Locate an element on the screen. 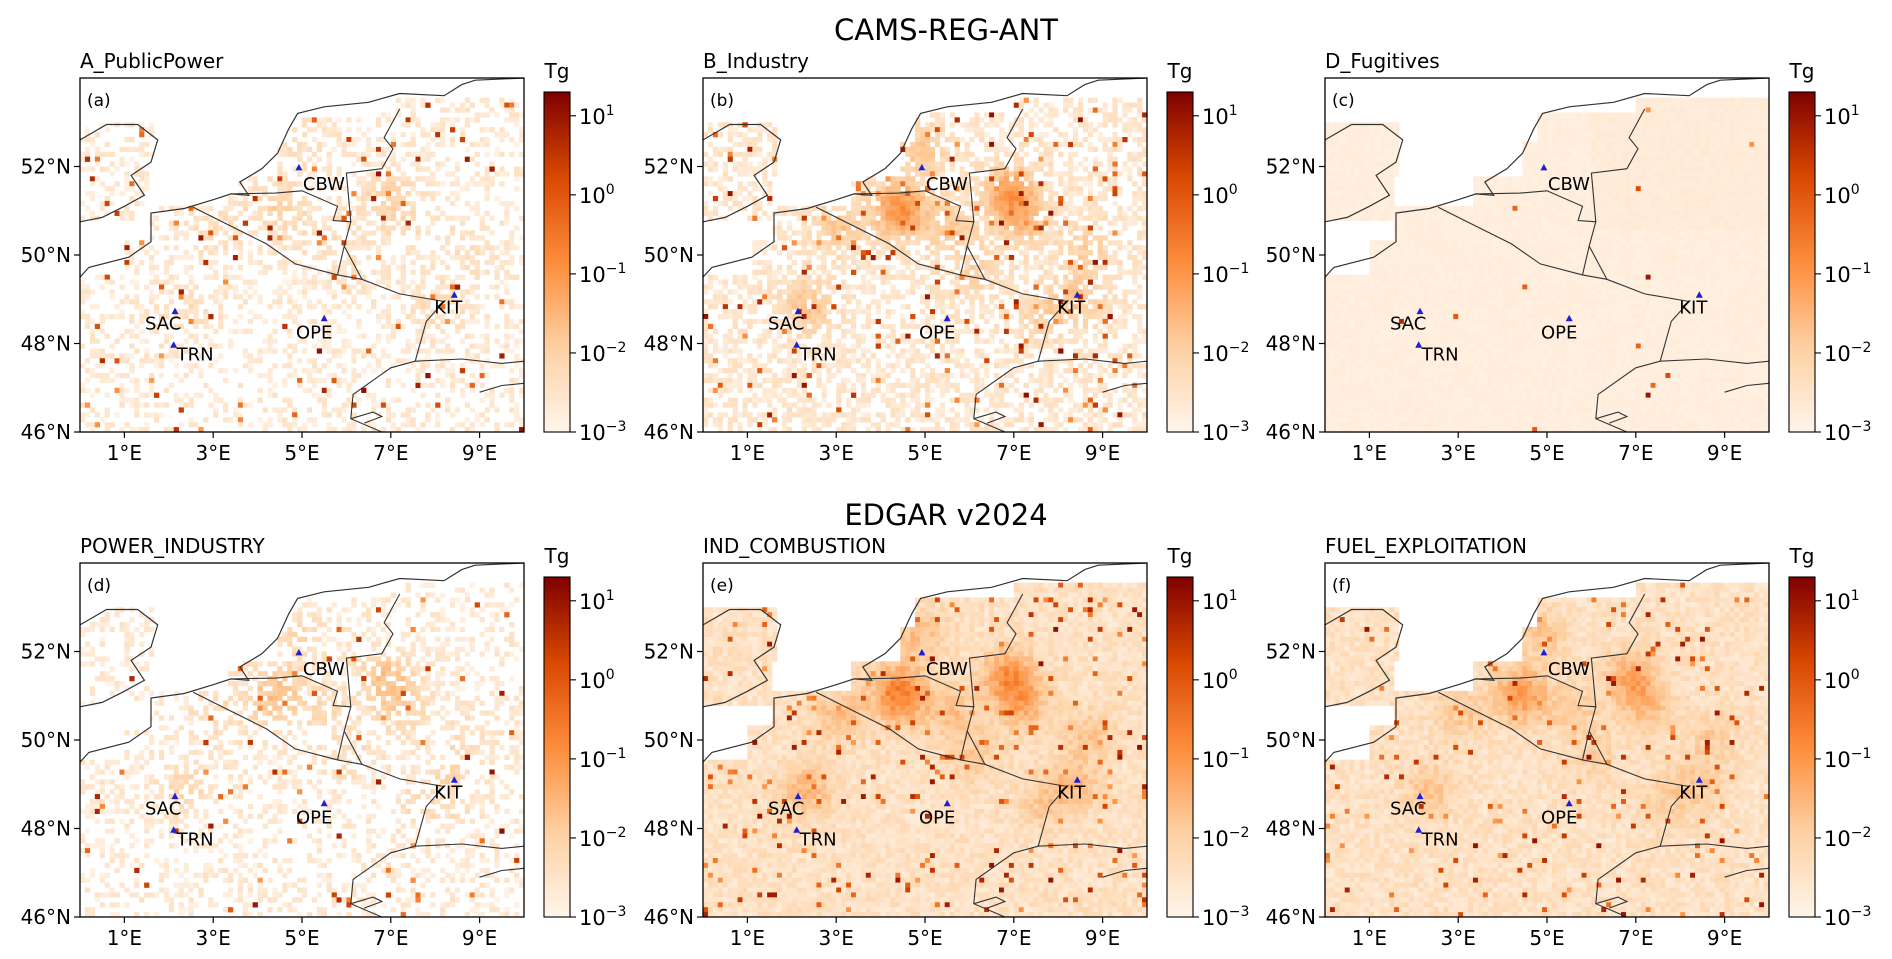  colorbar-tick-label: 10⁻³ is located at coordinates (602, 432).